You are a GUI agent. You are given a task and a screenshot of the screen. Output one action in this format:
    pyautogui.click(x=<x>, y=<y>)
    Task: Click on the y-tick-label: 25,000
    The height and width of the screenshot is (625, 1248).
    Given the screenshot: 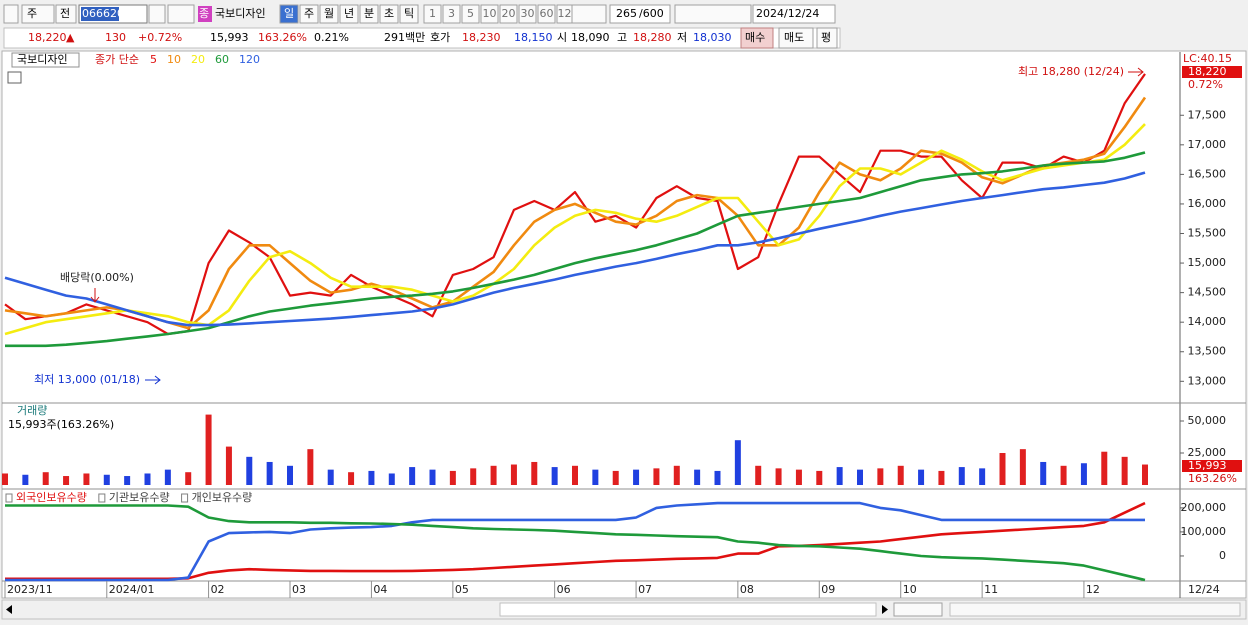 What is the action you would take?
    pyautogui.click(x=1207, y=452)
    